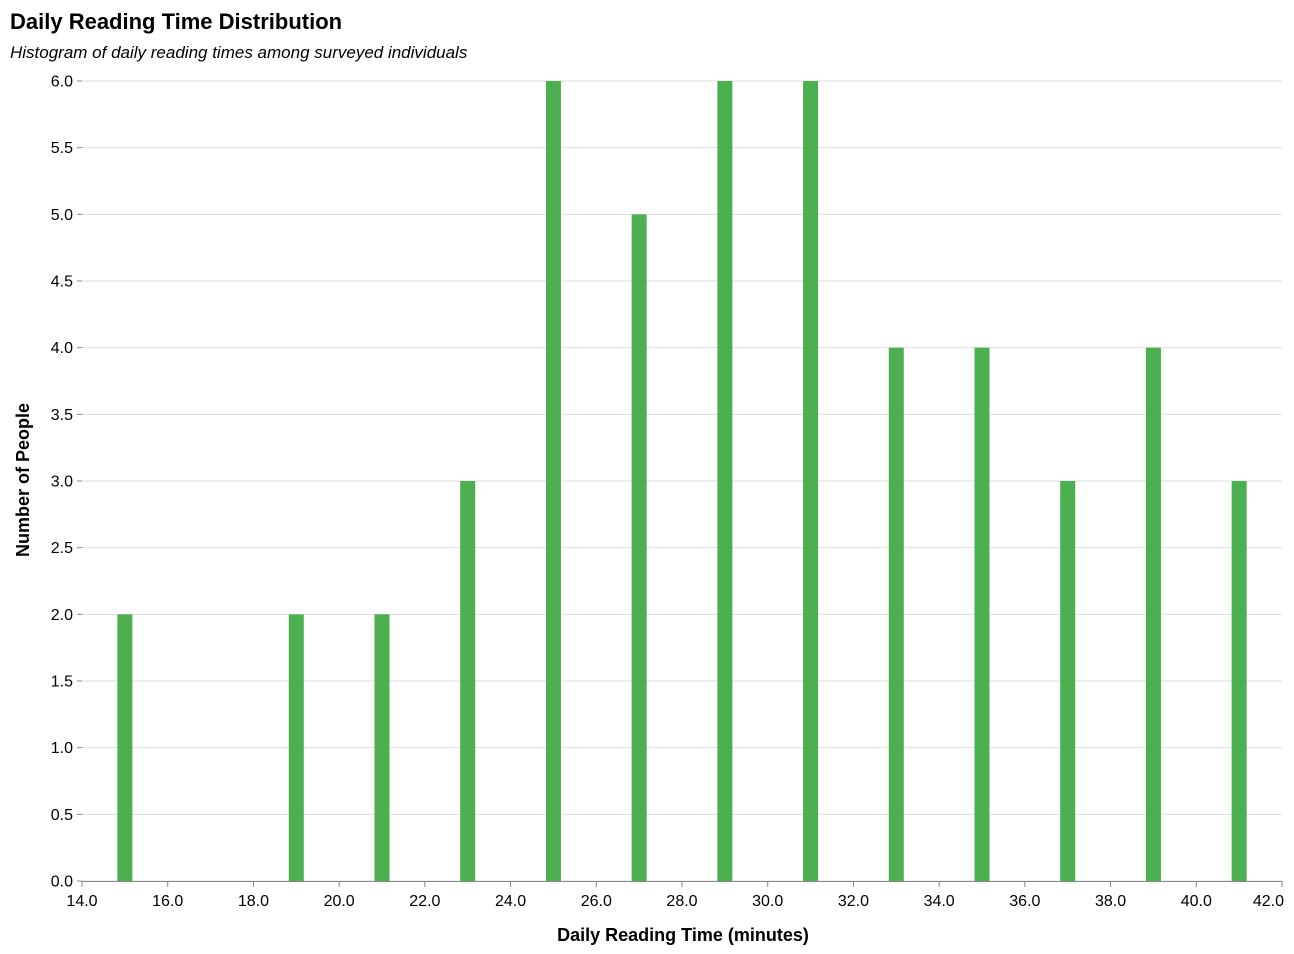  I want to click on x-tick-label: 24.0, so click(510, 901).